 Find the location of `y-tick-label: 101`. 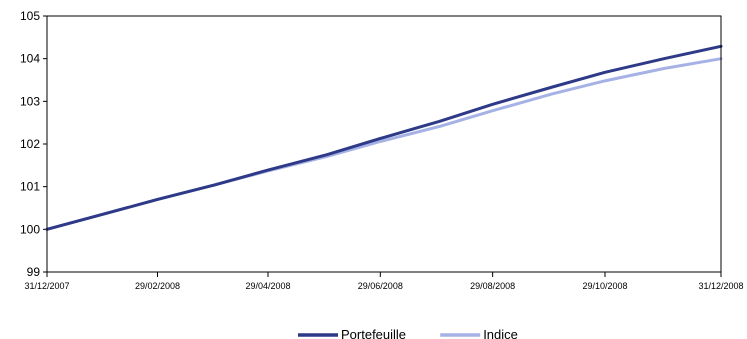

y-tick-label: 101 is located at coordinates (30, 187).